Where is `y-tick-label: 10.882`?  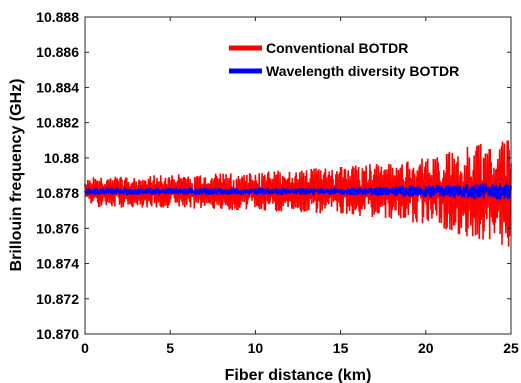
y-tick-label: 10.882 is located at coordinates (57, 123).